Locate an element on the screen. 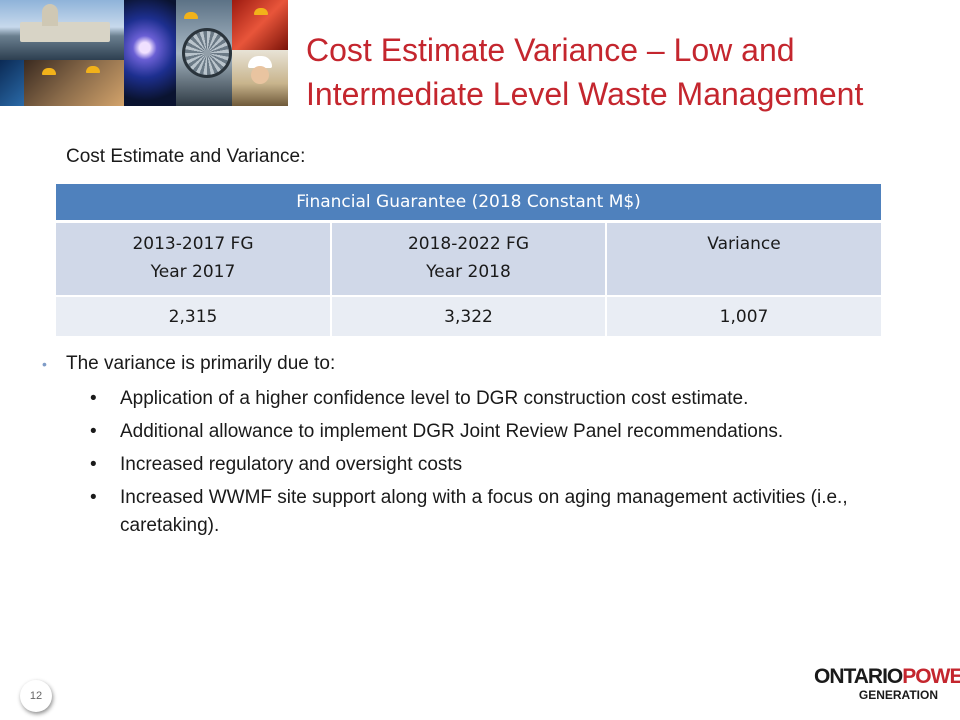  column-header-2017: 2013-2017 FG Year 2017 is located at coordinates (194, 258).